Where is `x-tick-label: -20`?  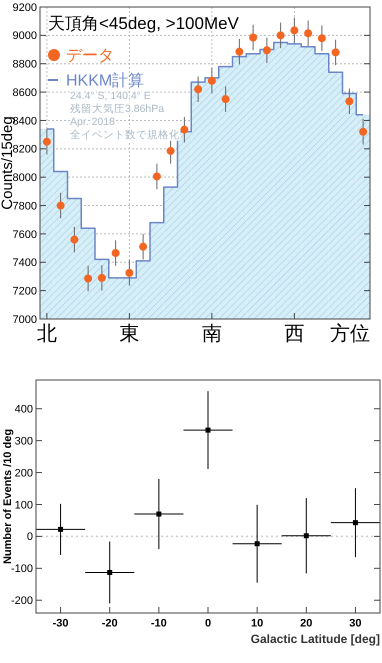 x-tick-label: -20 is located at coordinates (110, 623).